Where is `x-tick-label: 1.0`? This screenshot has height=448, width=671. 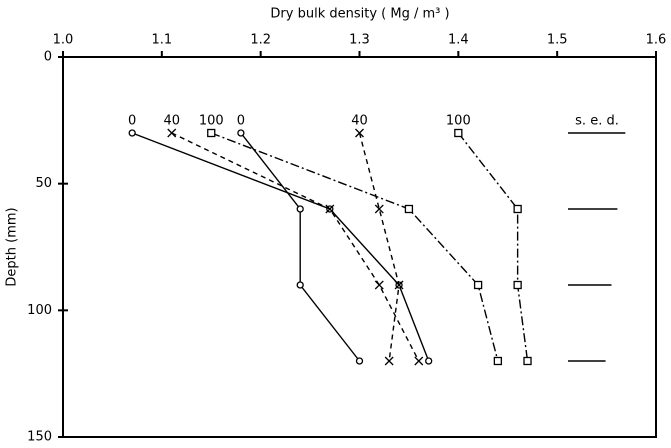
x-tick-label: 1.0 is located at coordinates (63, 40).